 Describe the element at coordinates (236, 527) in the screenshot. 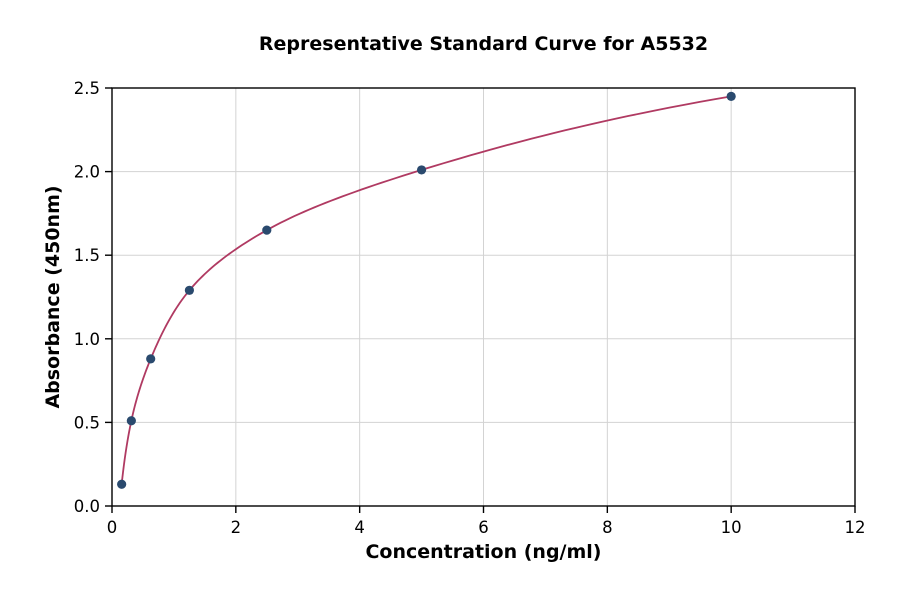

I see `svg-text: 2` at that location.